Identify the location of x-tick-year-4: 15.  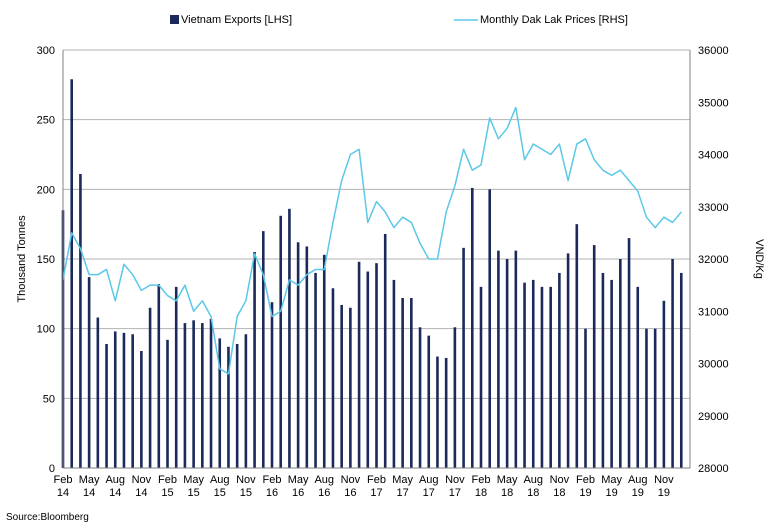
(167, 493).